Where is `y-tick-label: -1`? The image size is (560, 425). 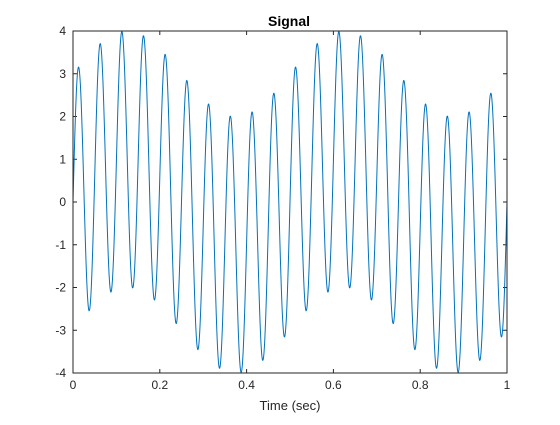 y-tick-label: -1 is located at coordinates (60, 245).